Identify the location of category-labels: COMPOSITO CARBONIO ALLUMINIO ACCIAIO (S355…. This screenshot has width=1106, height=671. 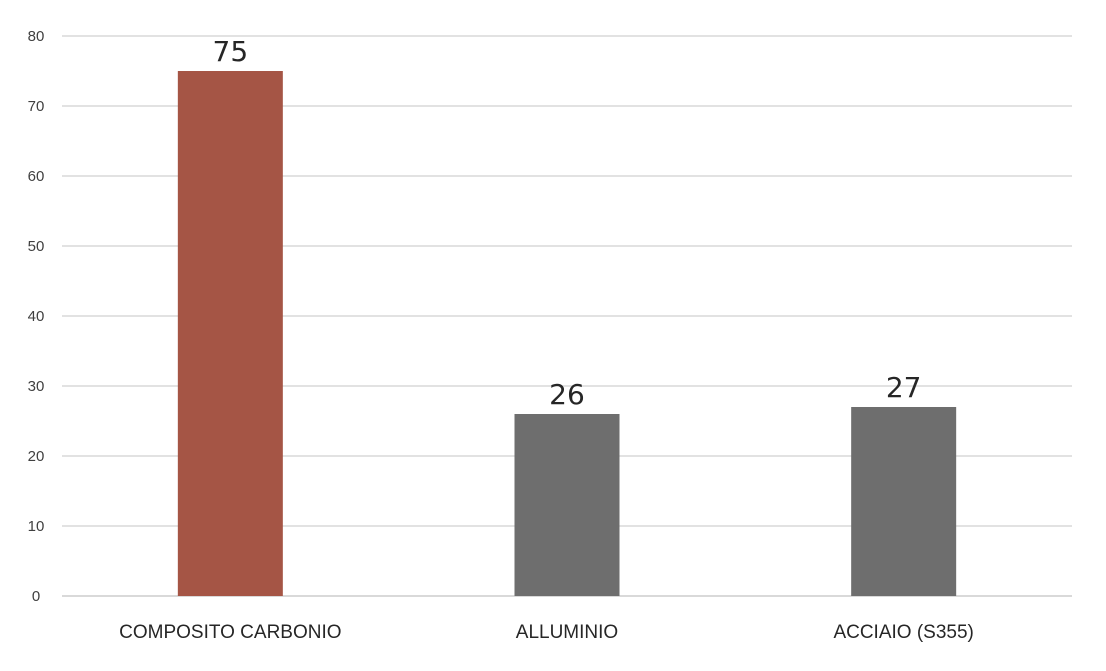
(546, 632).